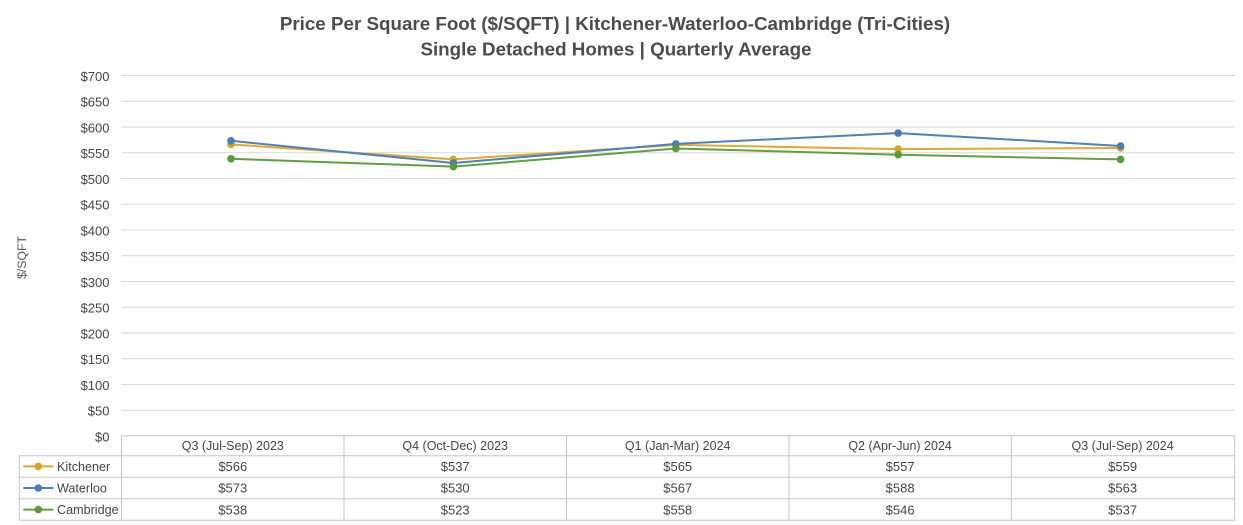  I want to click on svg-text: $450, so click(95, 205).